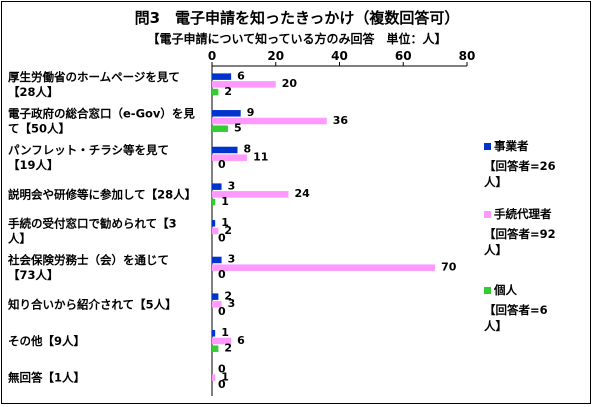 The height and width of the screenshot is (407, 594). Describe the element at coordinates (290, 83) in the screenshot. I see `data-label: 20` at that location.